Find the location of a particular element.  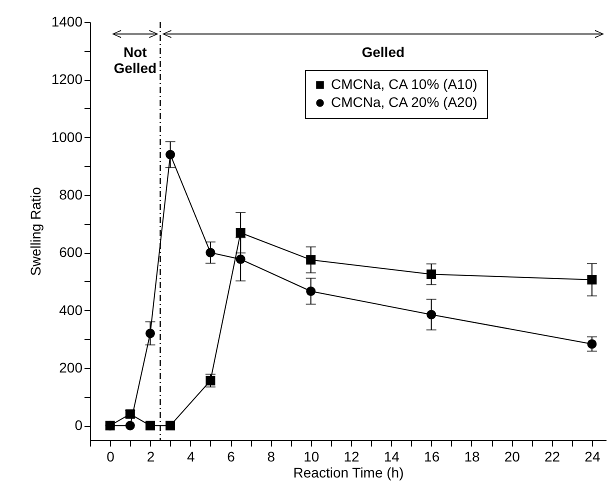

legend-label: CMCNa, CA 20% (A20) is located at coordinates (404, 102).